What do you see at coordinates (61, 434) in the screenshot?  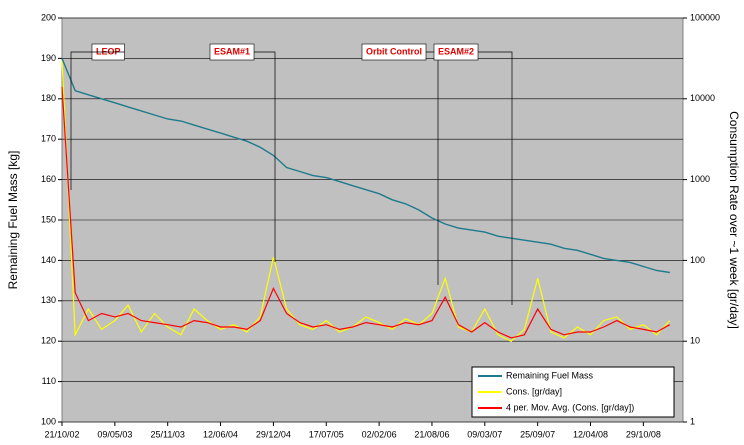 I see `x-tick-label: 21/10/02` at bounding box center [61, 434].